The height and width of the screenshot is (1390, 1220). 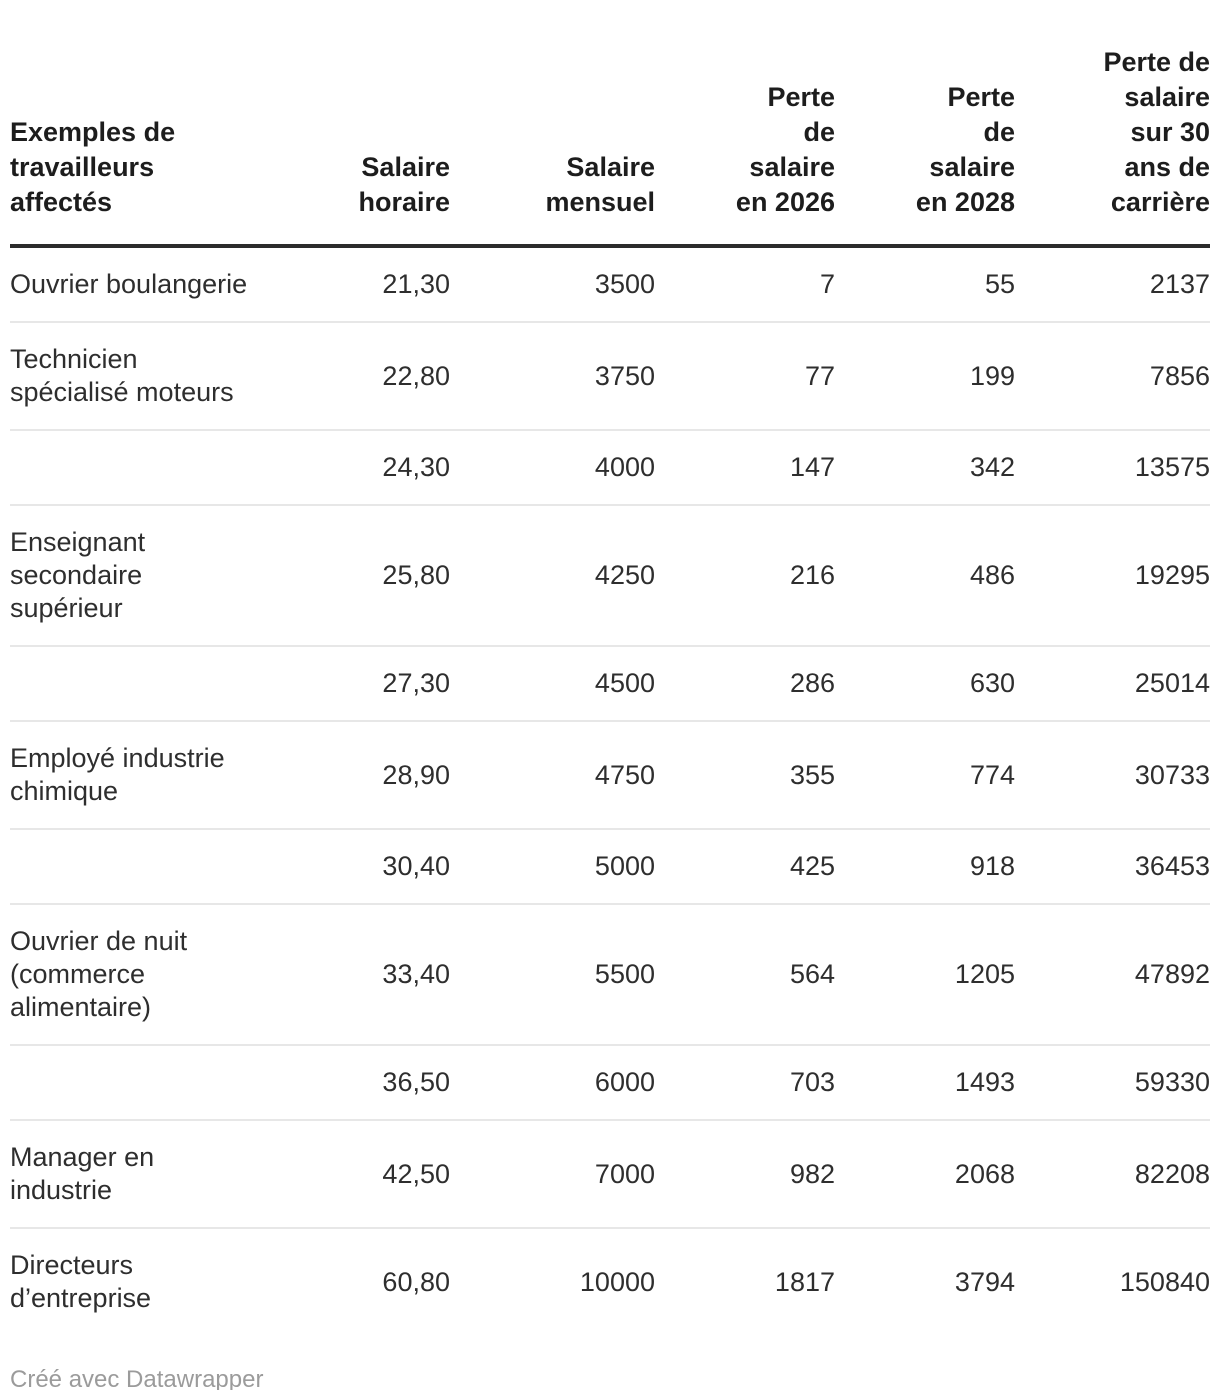 What do you see at coordinates (925, 1083) in the screenshot?
I see `cell-loss-2028: 1493` at bounding box center [925, 1083].